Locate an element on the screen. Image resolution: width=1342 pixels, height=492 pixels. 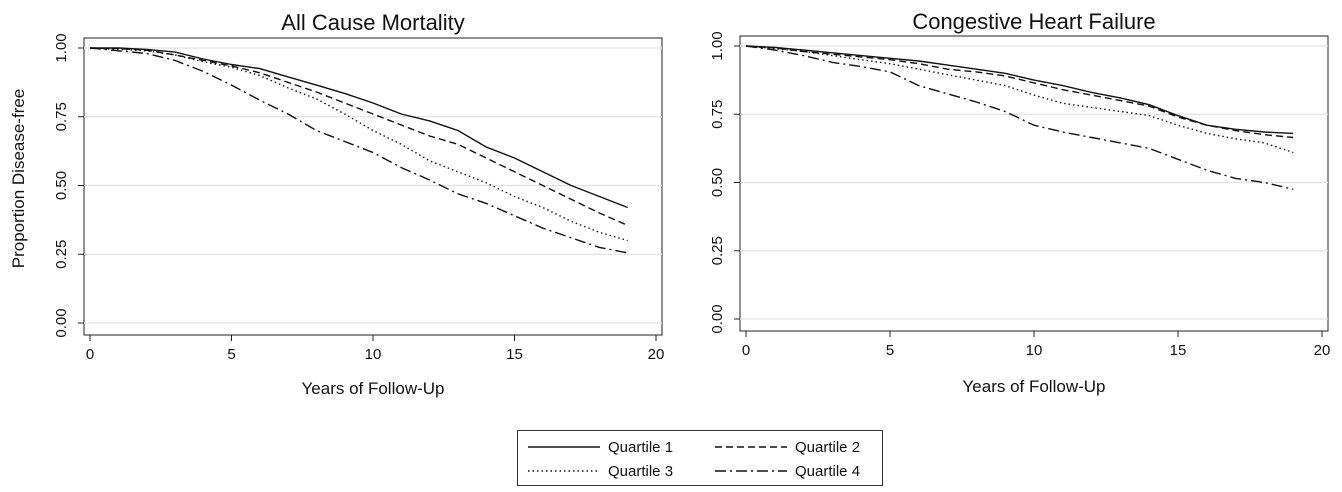
legend-label: Quartile 1 is located at coordinates (640, 447).